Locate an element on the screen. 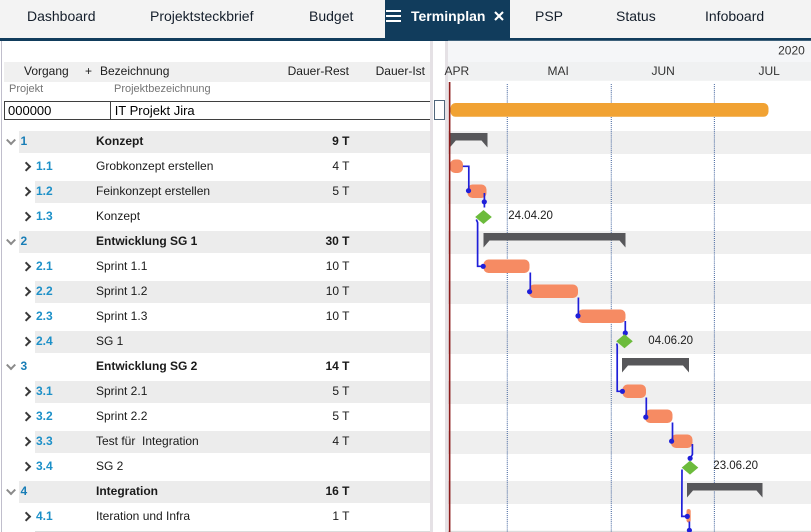 This screenshot has width=811, height=532. svg-text: JUL is located at coordinates (770, 71).